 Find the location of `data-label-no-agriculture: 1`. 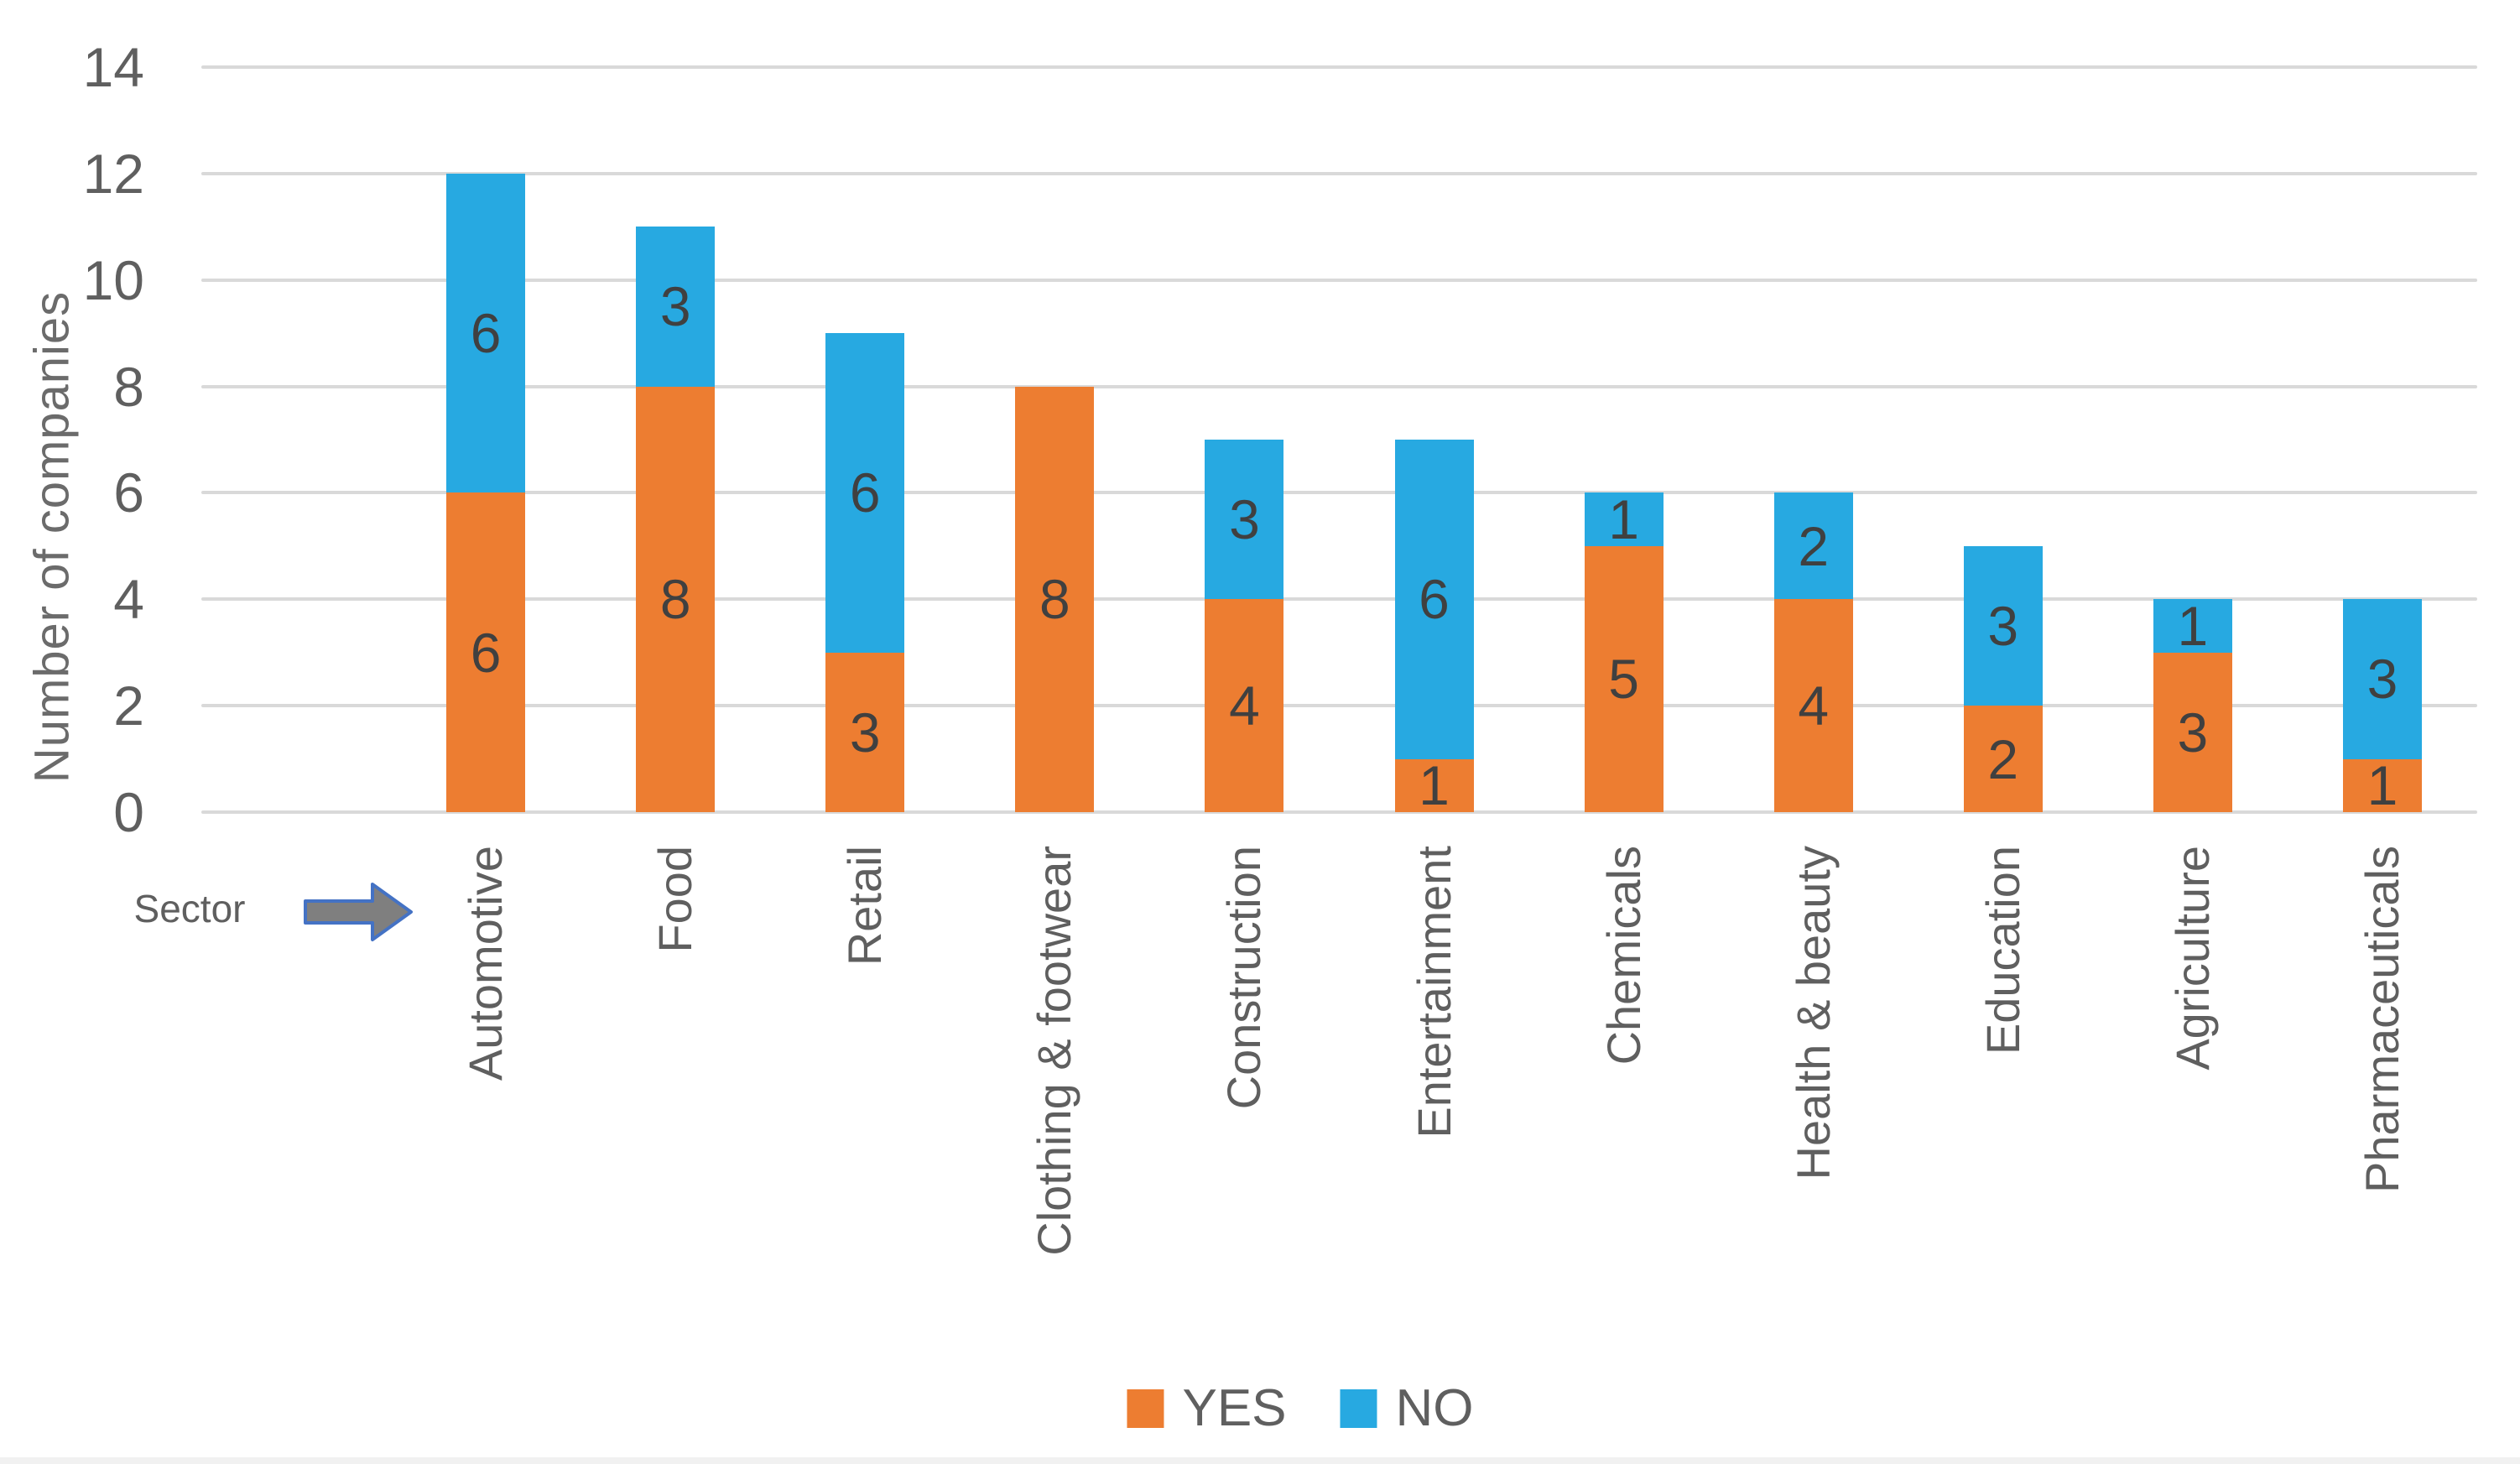

data-label-no-agriculture: 1 is located at coordinates (2193, 625).